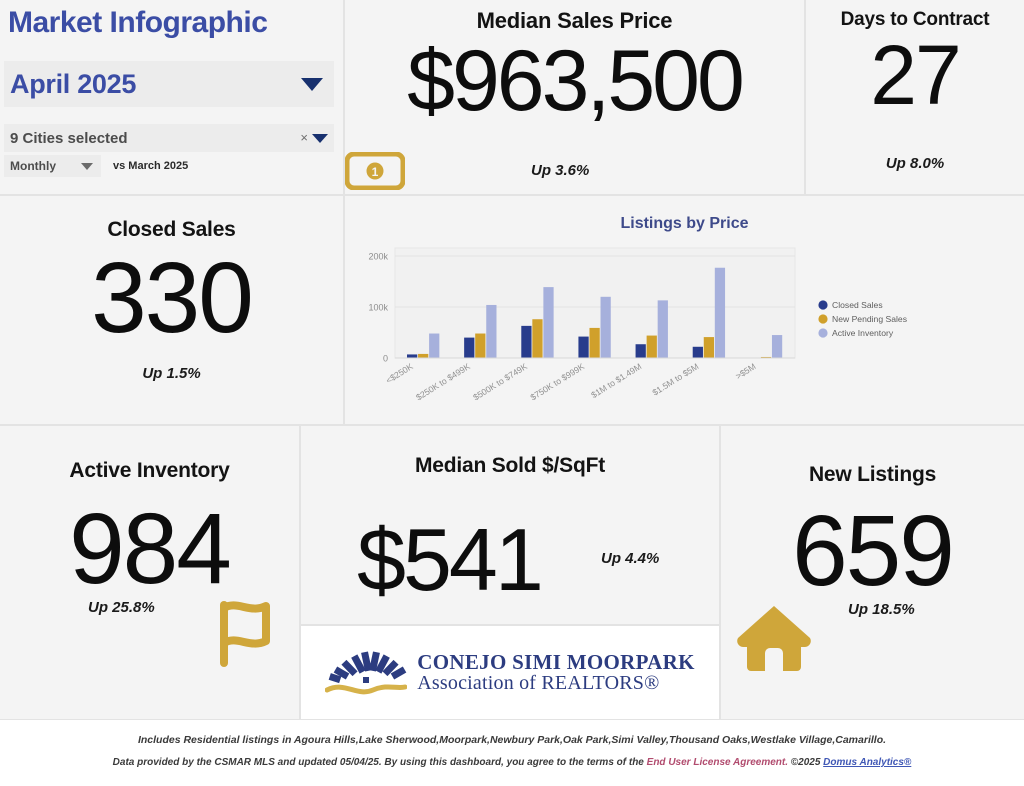 This screenshot has height=786, width=1024. I want to click on kpi-card-active-inventory: Active Inventory 984 Up 25.8%, so click(150, 572).